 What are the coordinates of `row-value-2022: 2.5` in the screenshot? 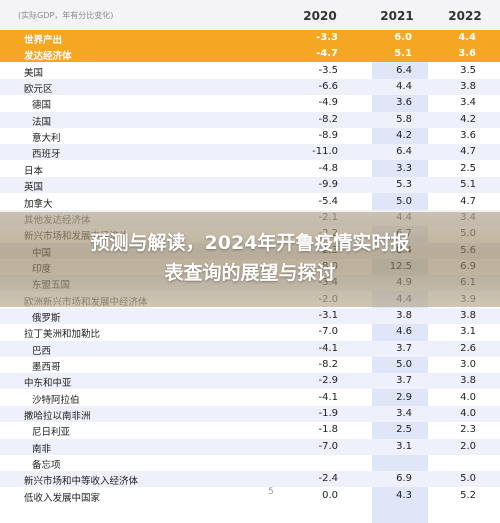 It's located at (468, 168).